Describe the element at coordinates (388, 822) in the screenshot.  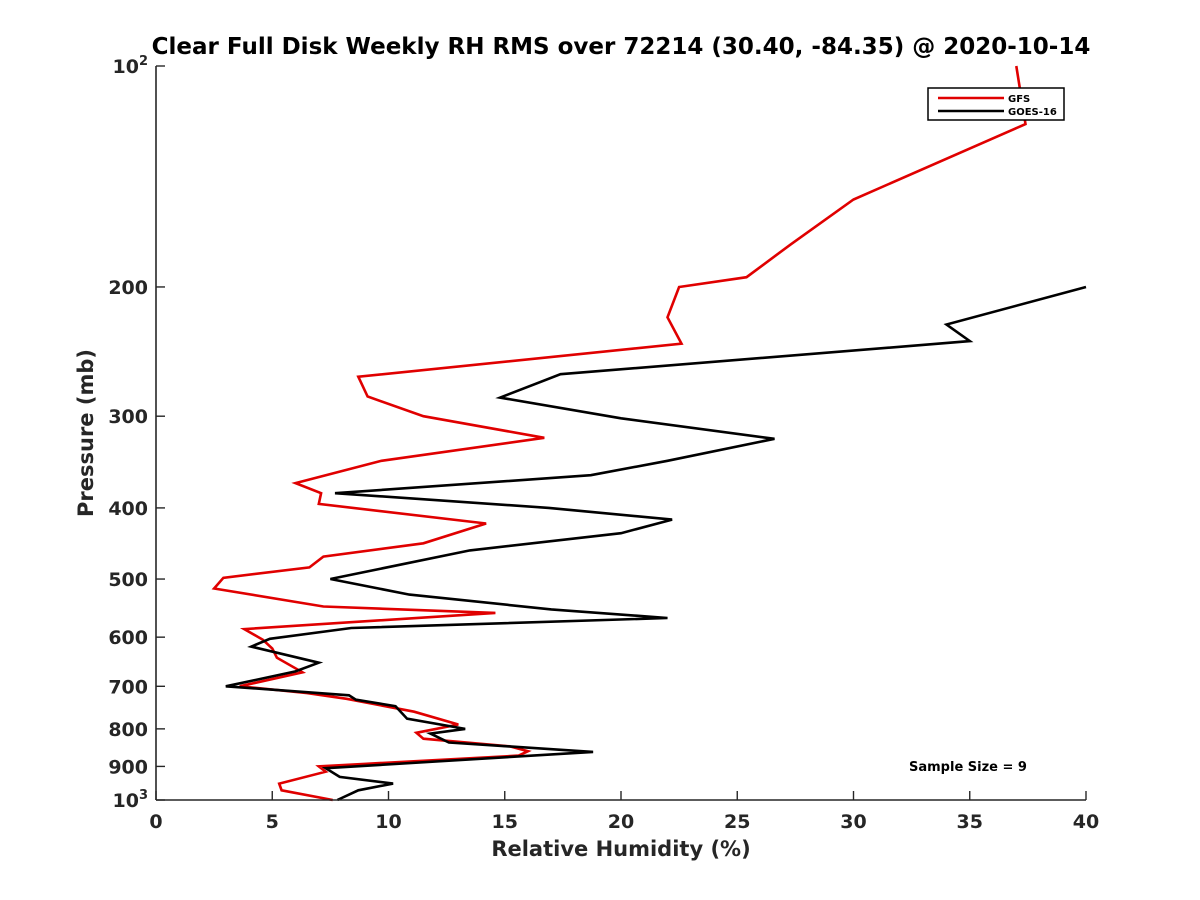
I see `x-tick-label: 10` at that location.